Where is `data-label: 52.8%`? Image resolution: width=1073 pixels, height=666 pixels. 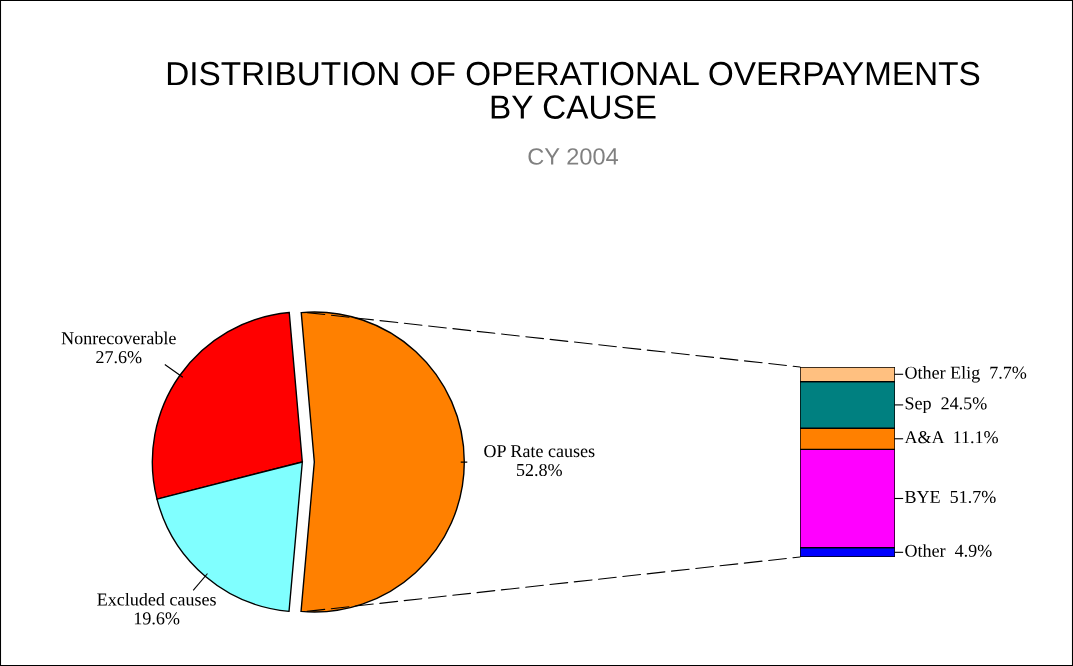
data-label: 52.8% is located at coordinates (539, 470).